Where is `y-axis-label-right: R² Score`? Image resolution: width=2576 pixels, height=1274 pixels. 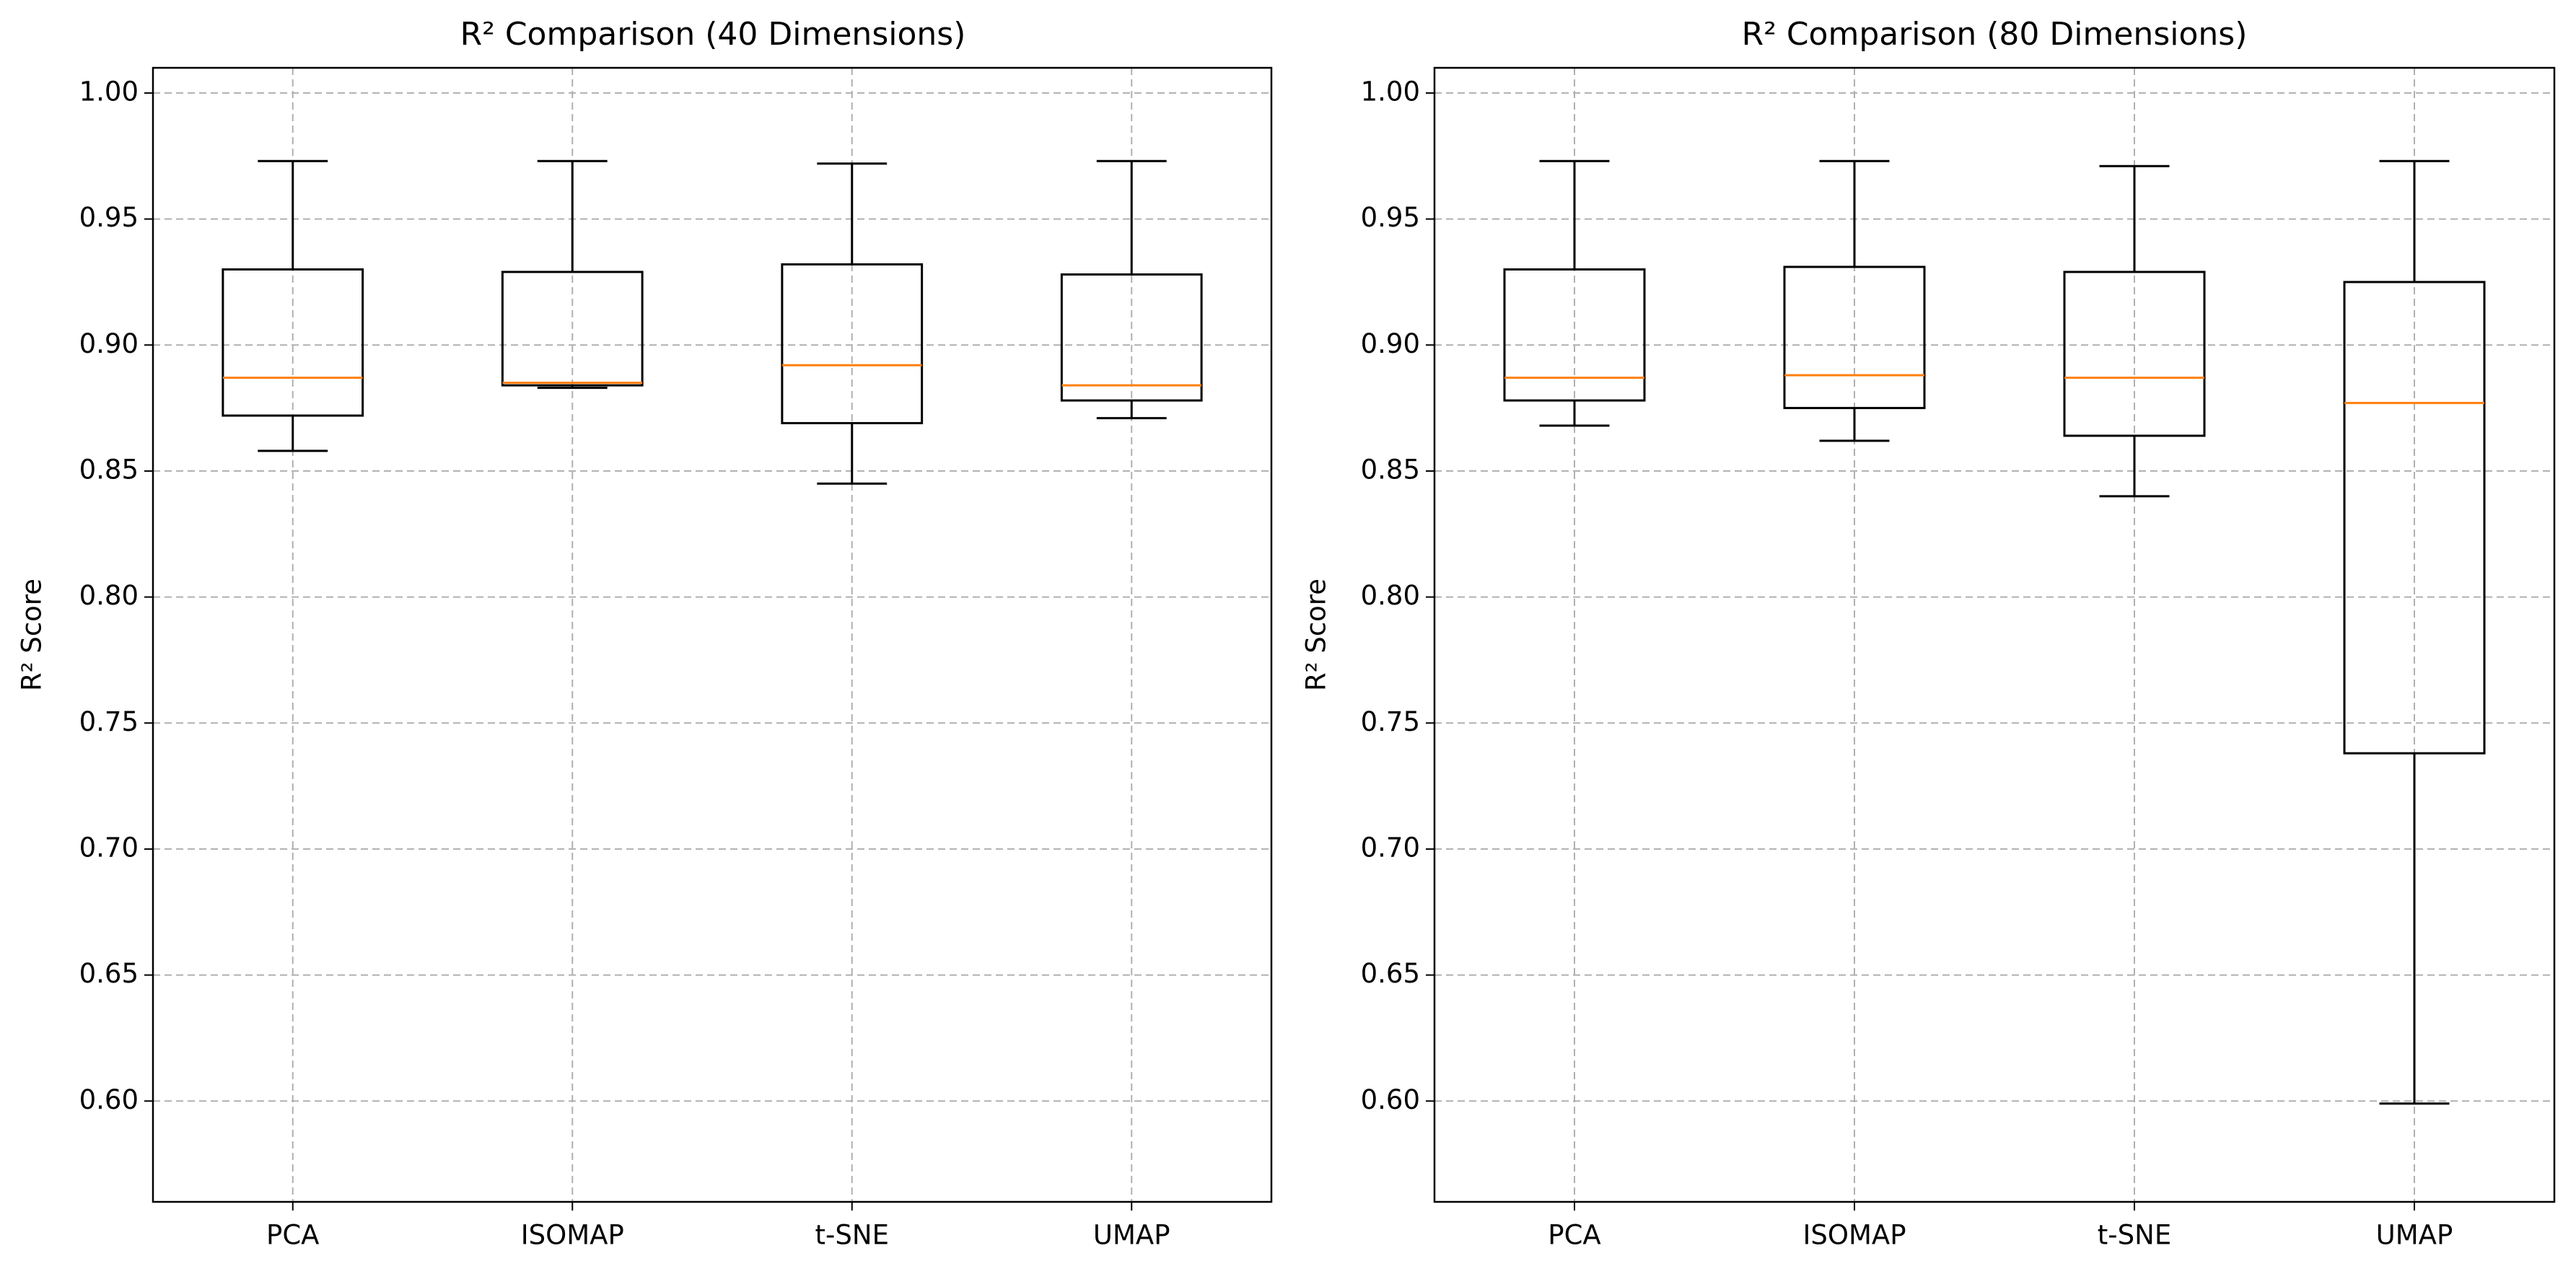 y-axis-label-right: R² Score is located at coordinates (1316, 635).